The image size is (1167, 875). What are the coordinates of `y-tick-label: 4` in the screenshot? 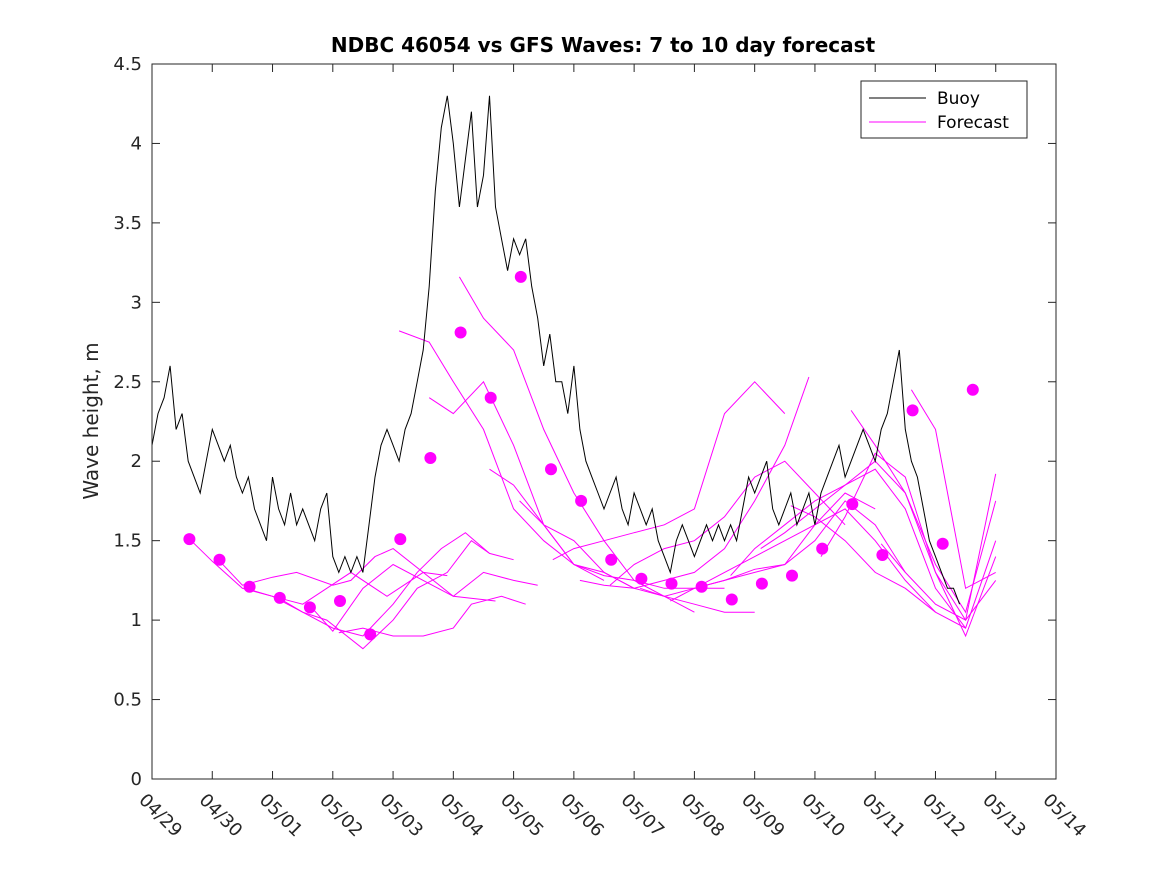 It's located at (136, 143).